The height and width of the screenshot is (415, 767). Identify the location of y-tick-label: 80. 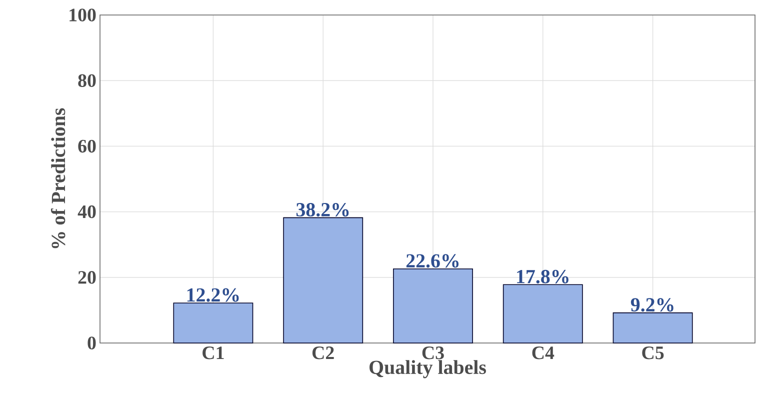
(87, 80).